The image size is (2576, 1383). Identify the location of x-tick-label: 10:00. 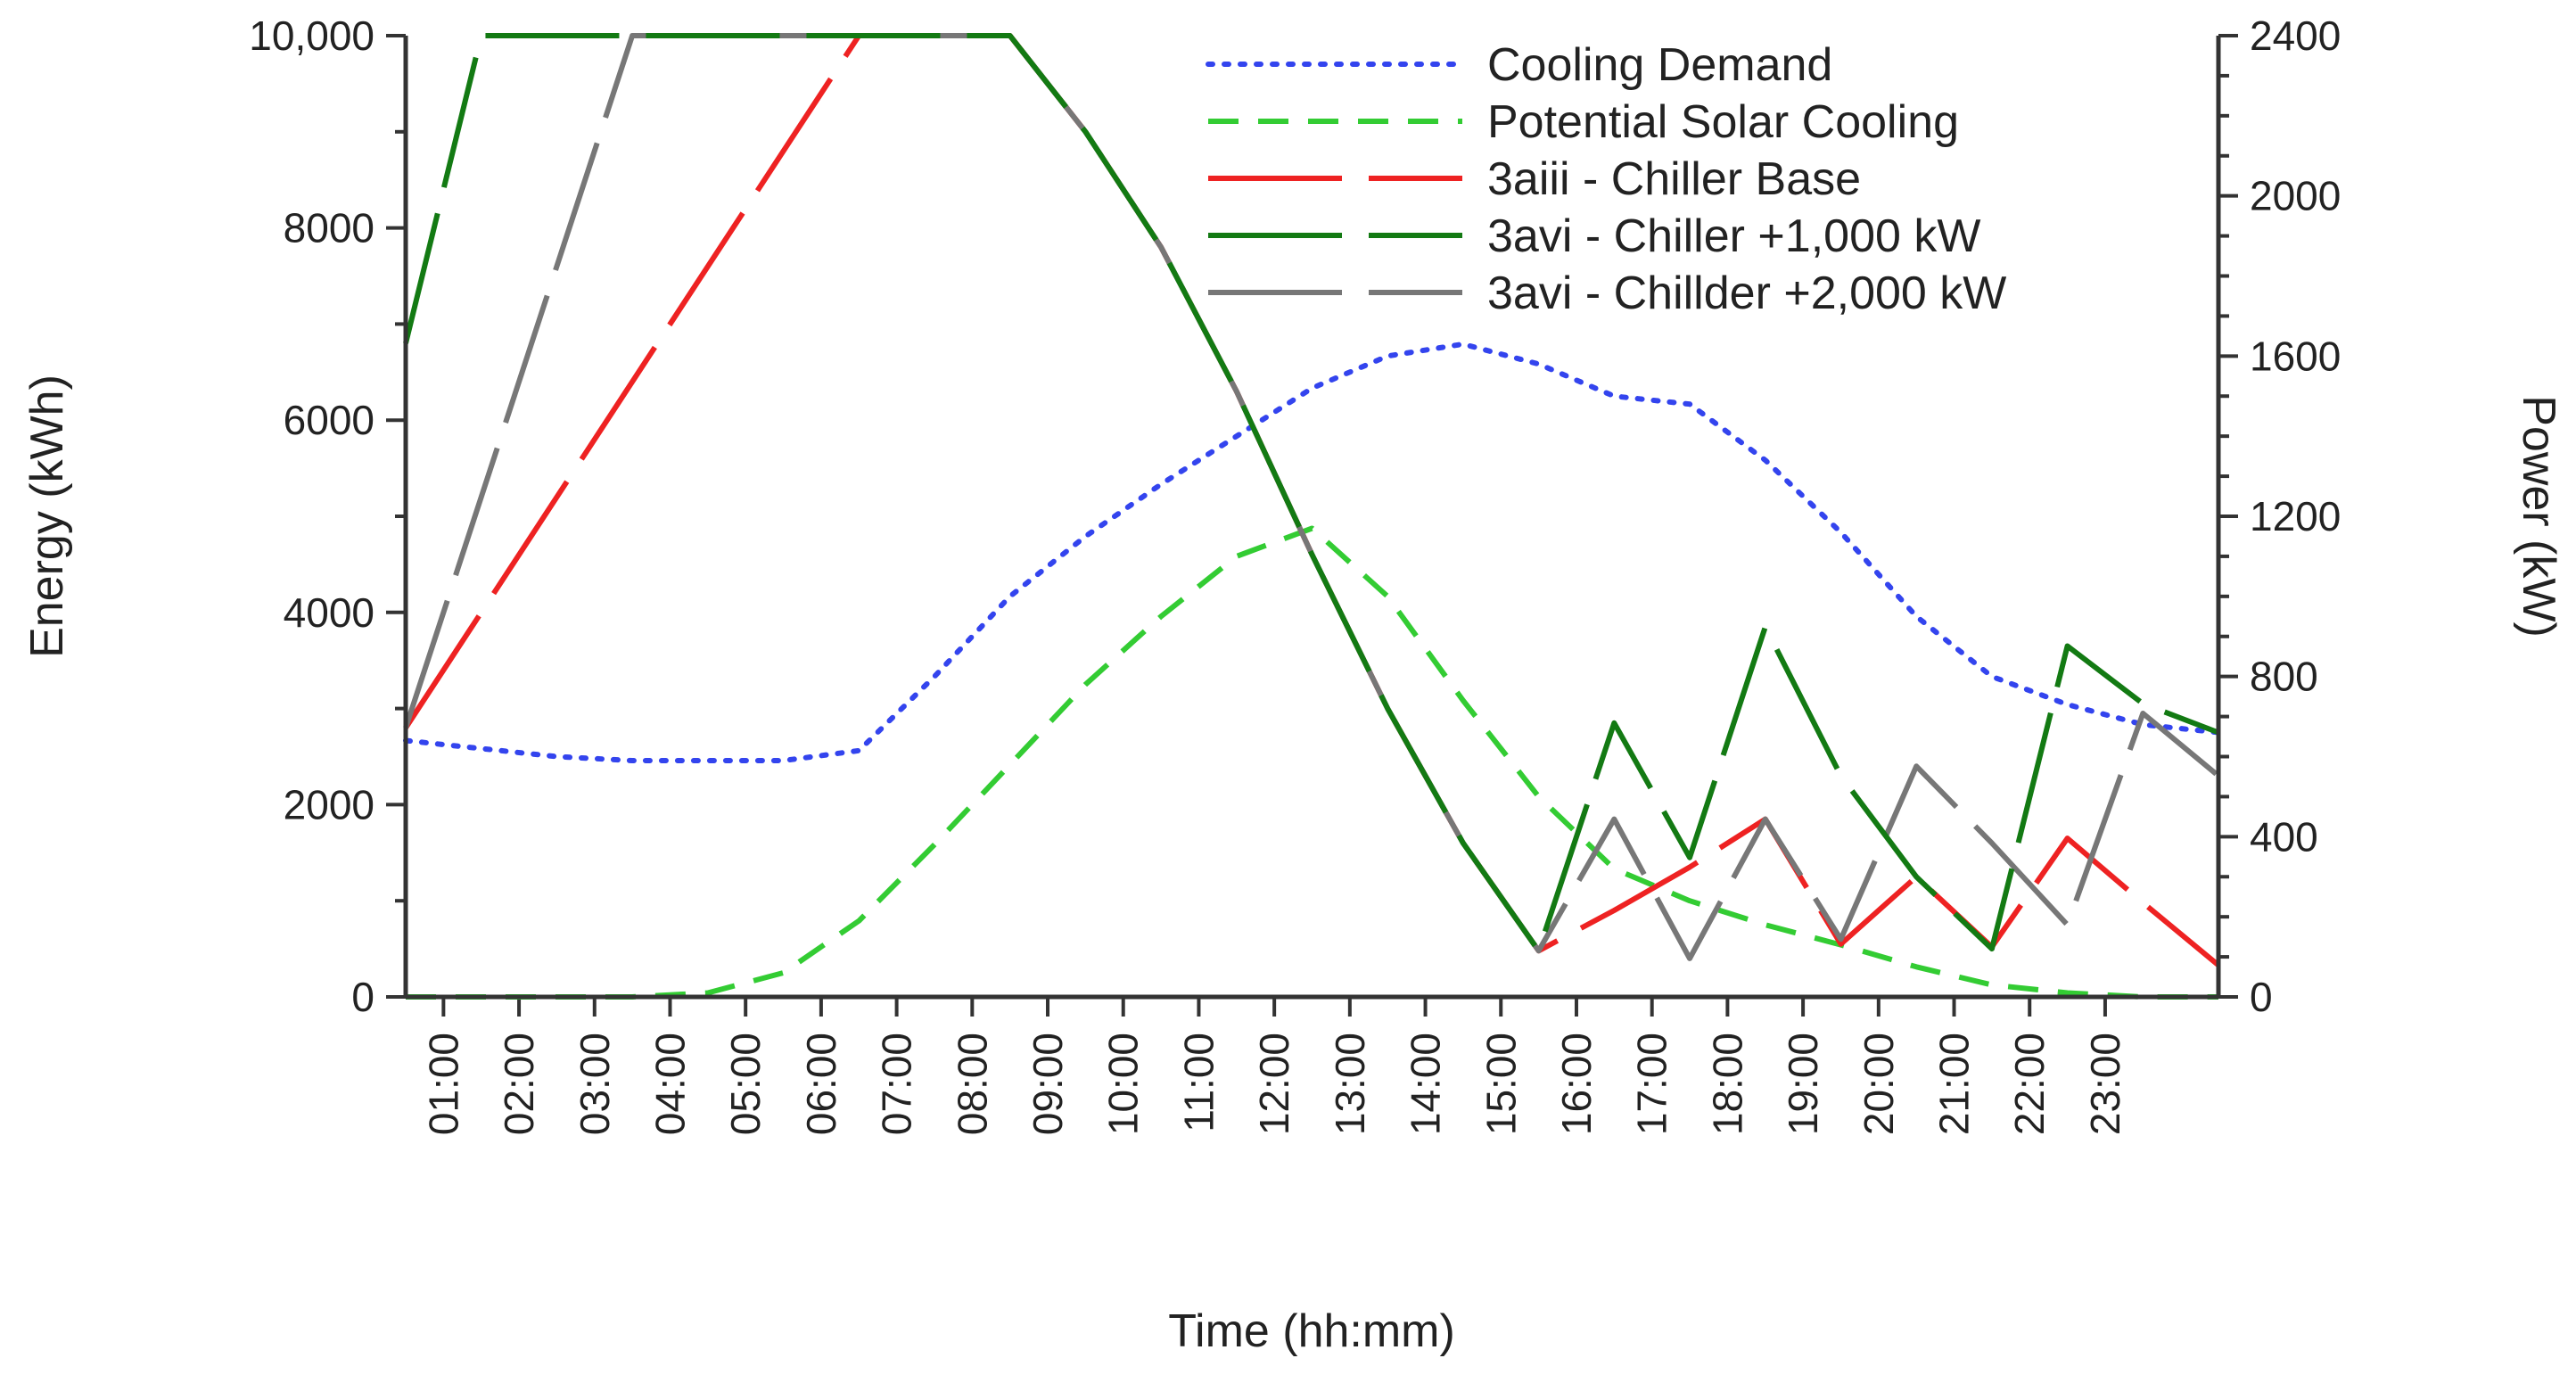
(1123, 1084).